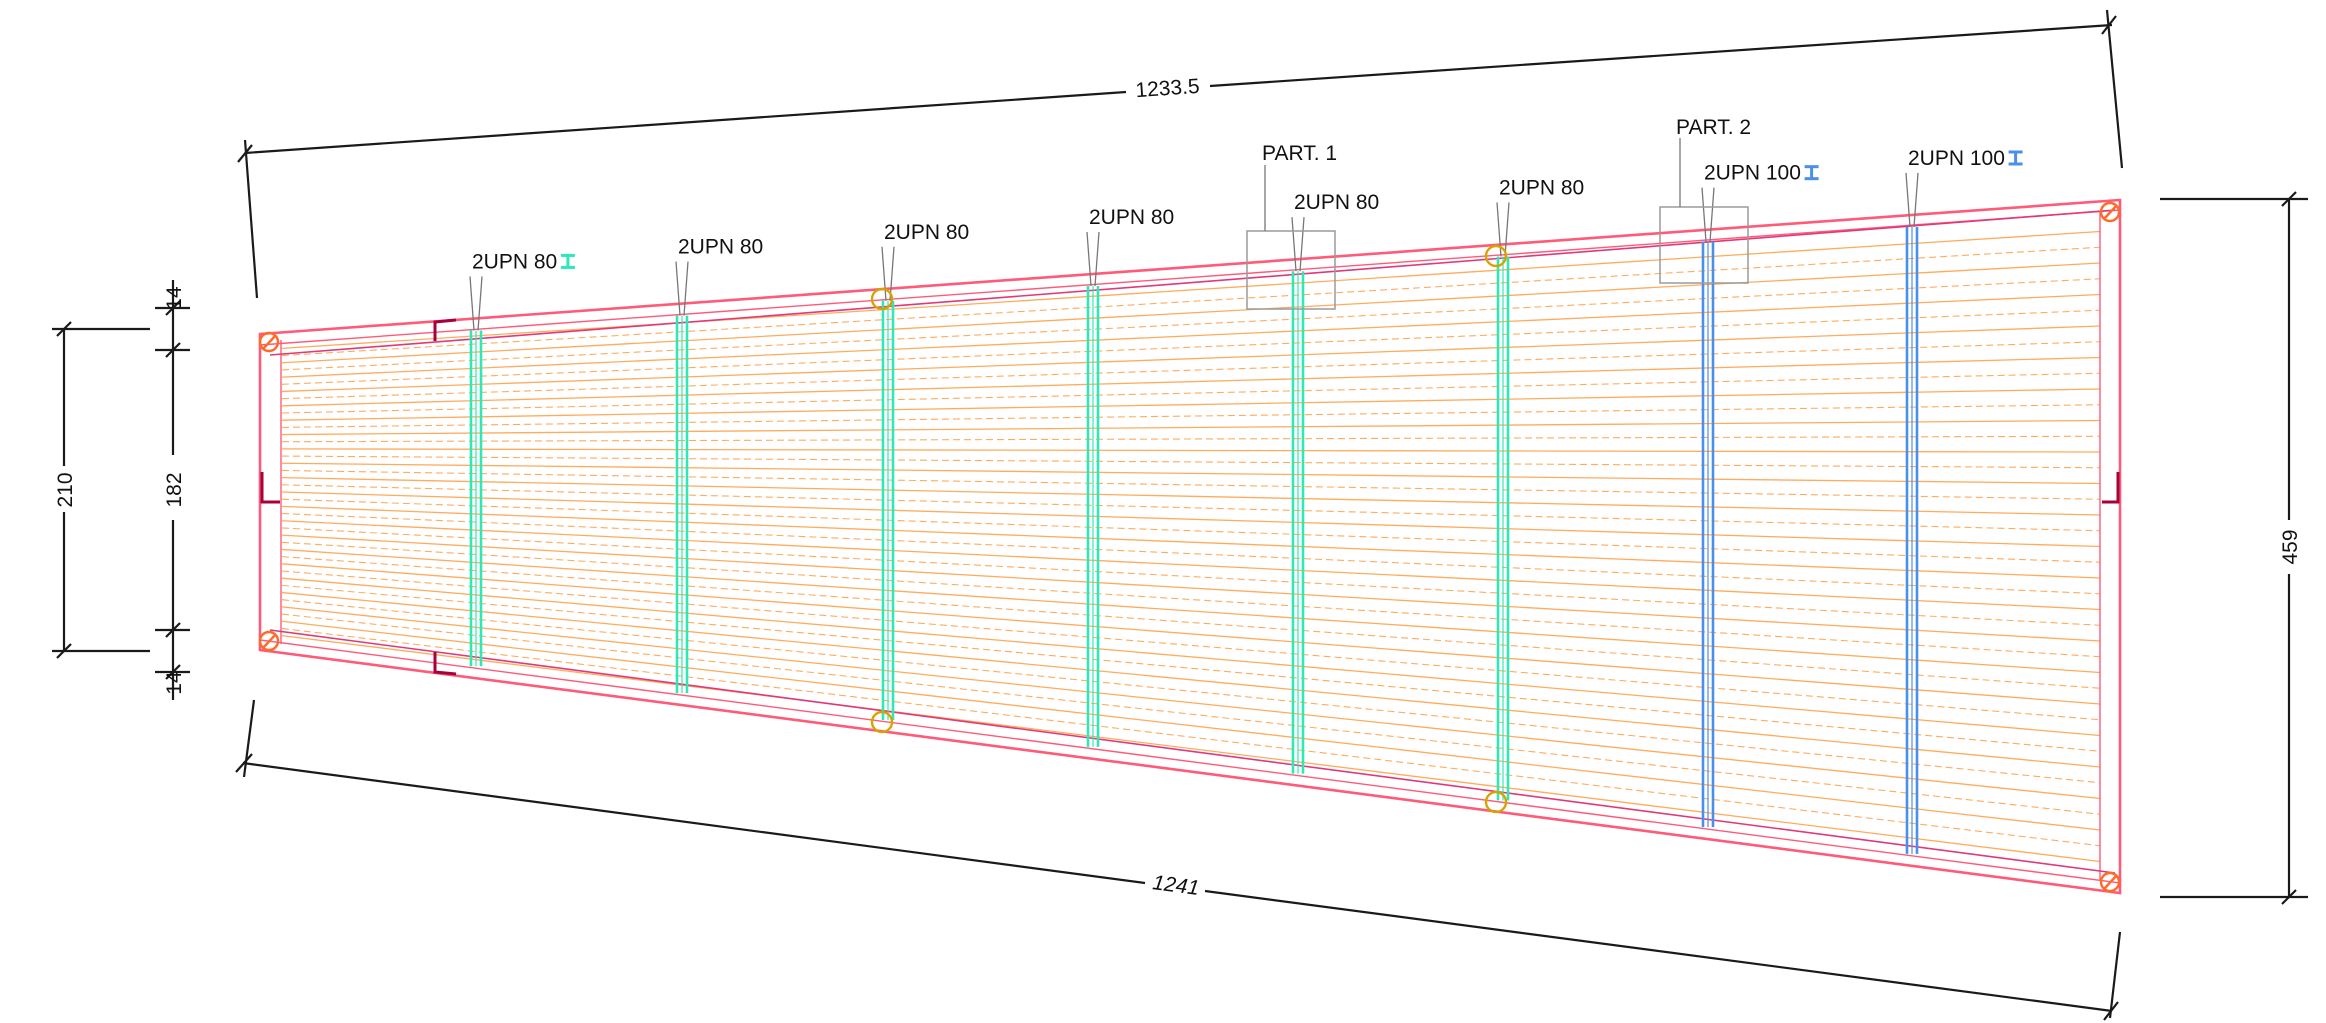 Image resolution: width=2326 pixels, height=1023 pixels. I want to click on crossbeam-2: 2UPN 80, so click(719, 465).